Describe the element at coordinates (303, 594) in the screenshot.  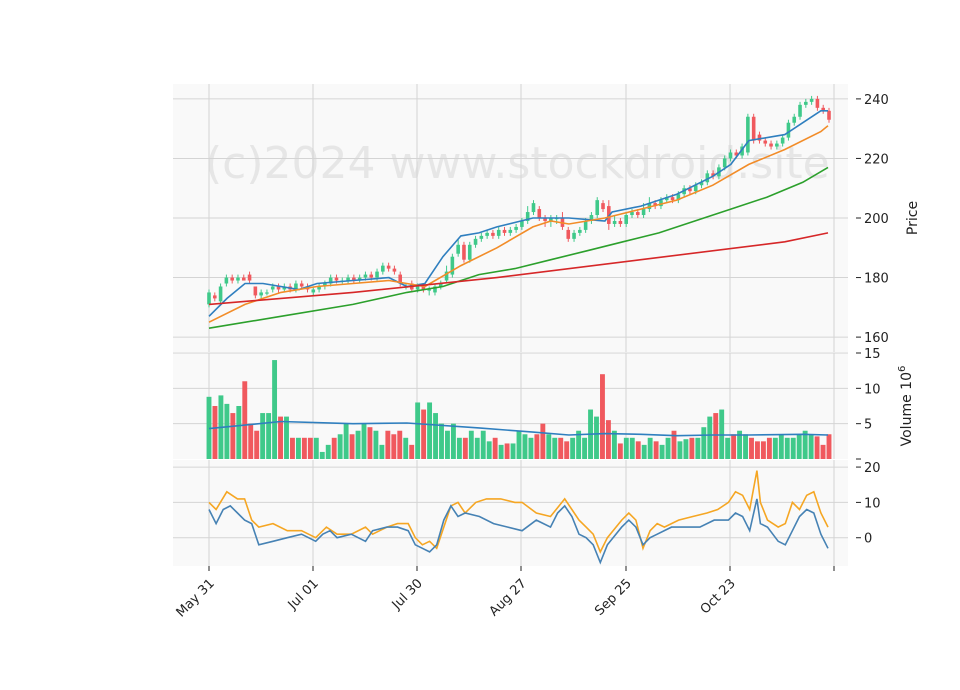
I see `x-tick-label: Jul 01` at that location.